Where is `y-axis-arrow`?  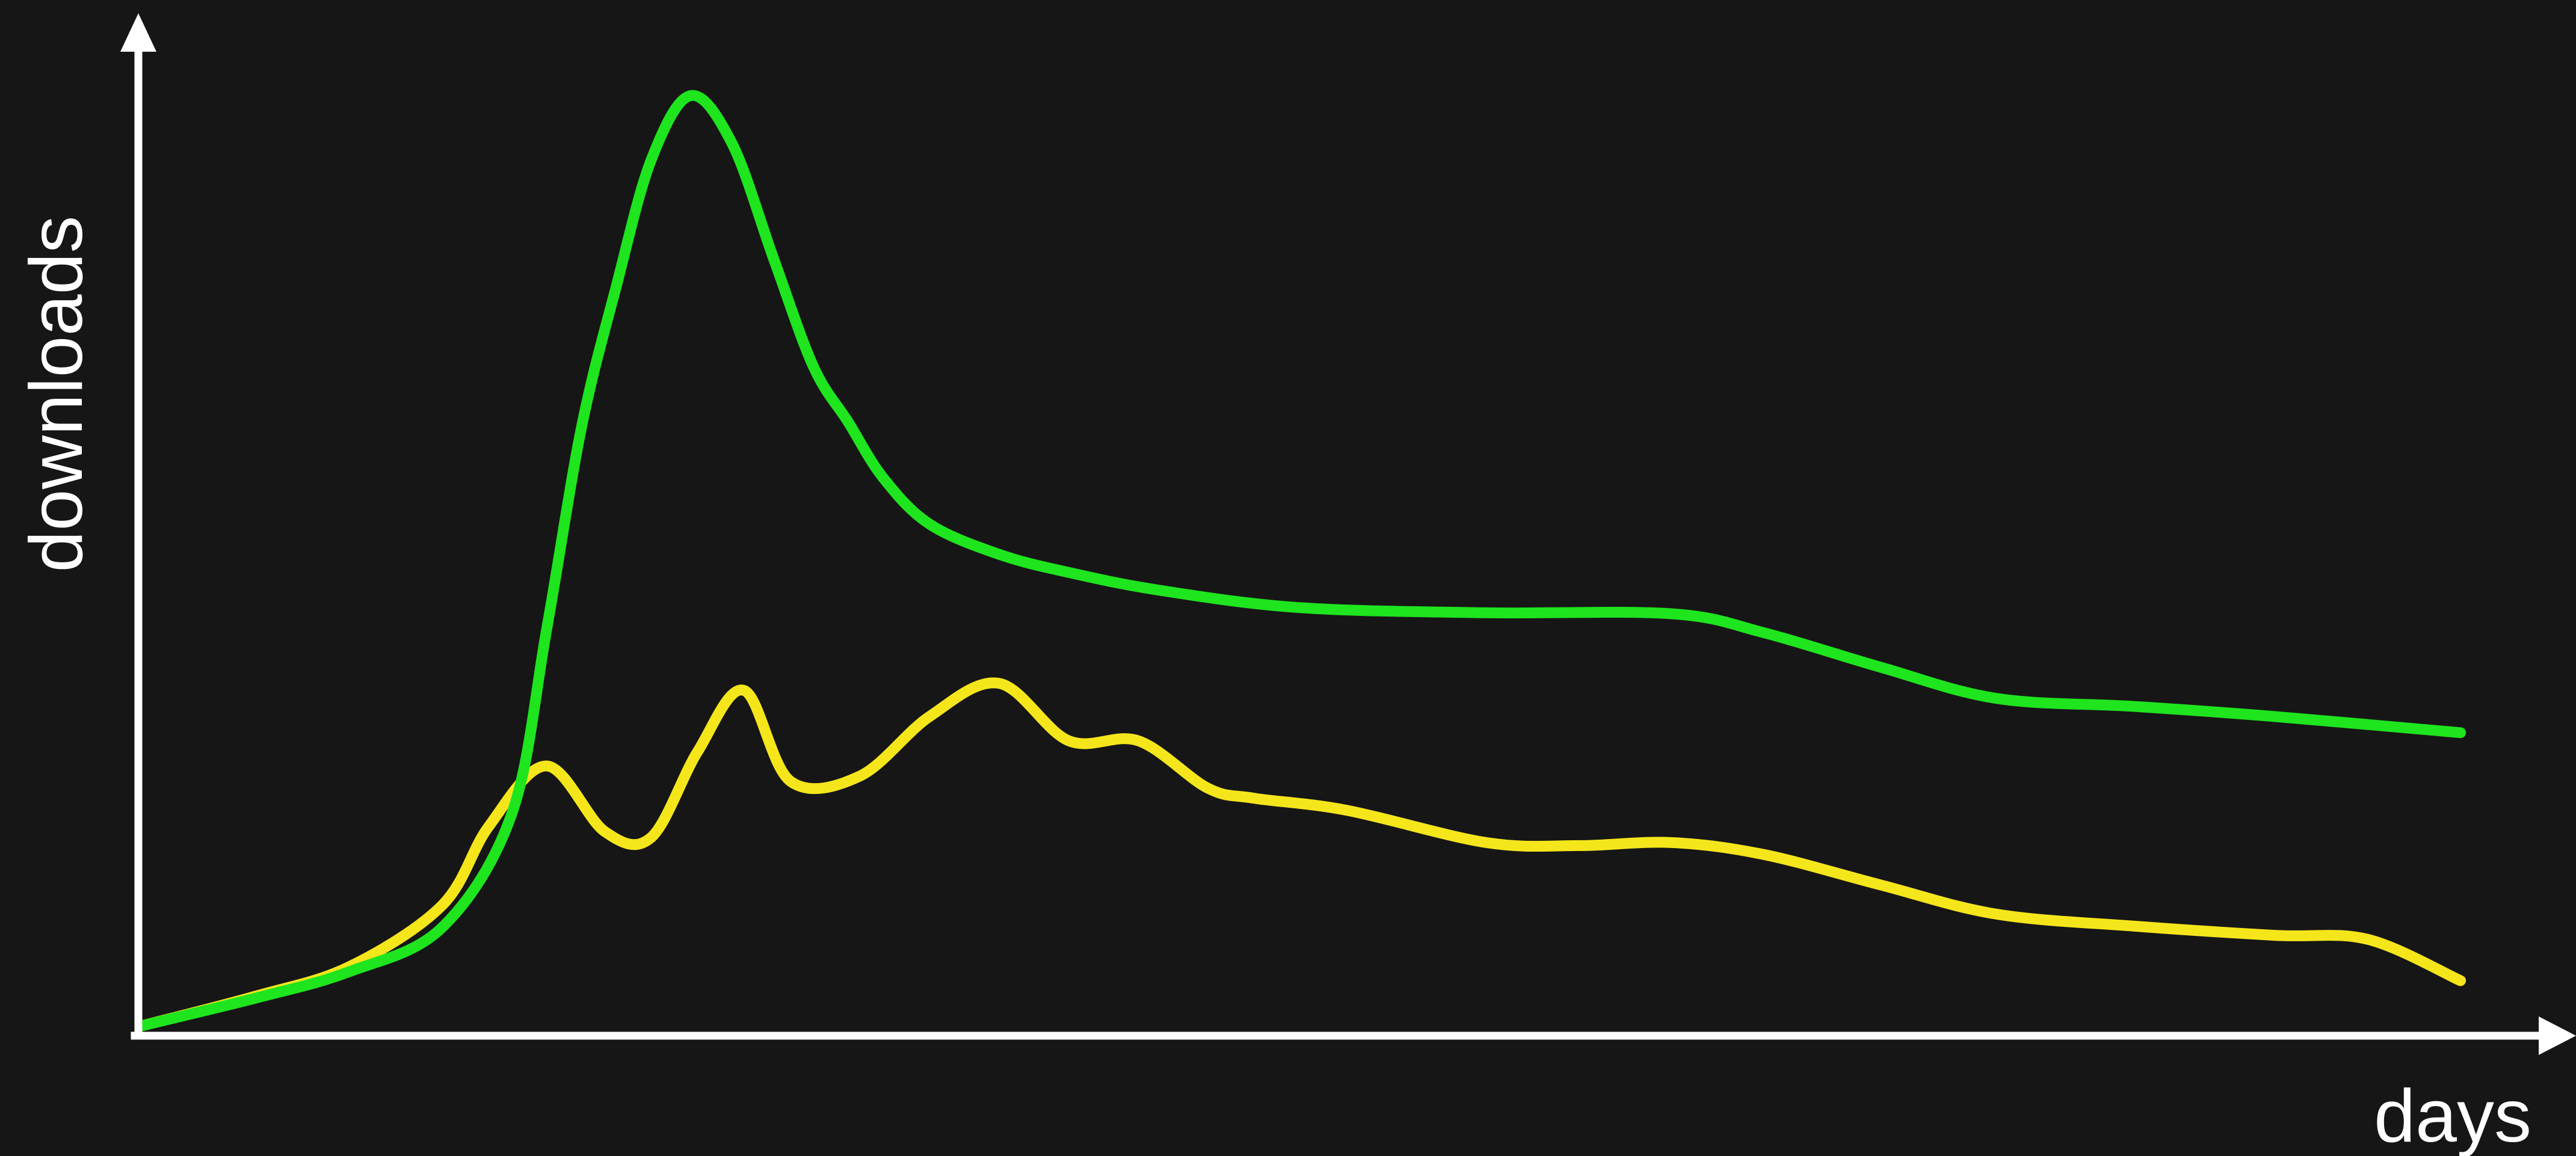 y-axis-arrow is located at coordinates (138, 32).